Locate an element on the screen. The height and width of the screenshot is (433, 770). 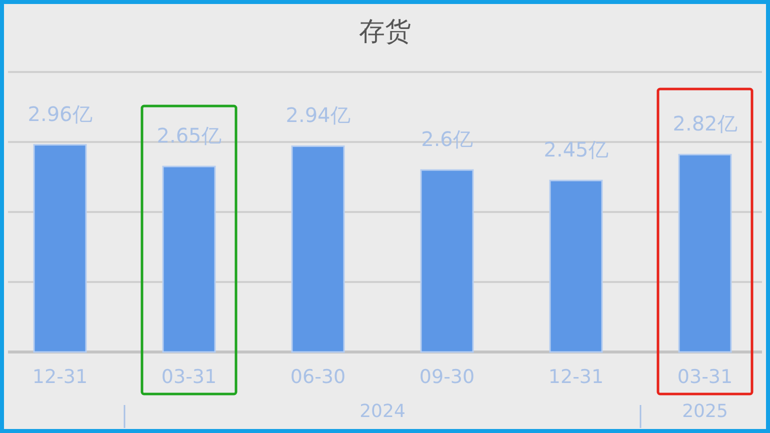
chart-title: 存货 is located at coordinates (385, 32).